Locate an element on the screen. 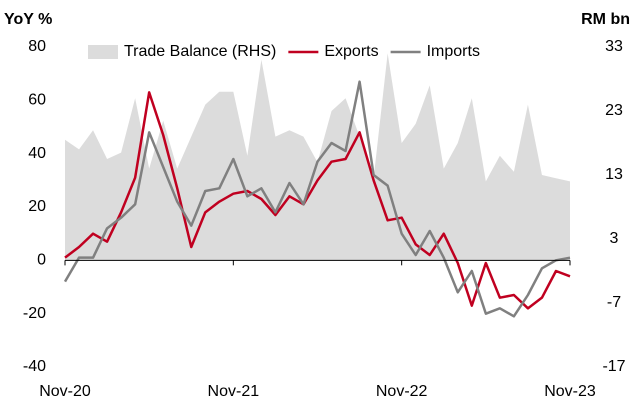  y-tick-label: 0 is located at coordinates (41, 260).